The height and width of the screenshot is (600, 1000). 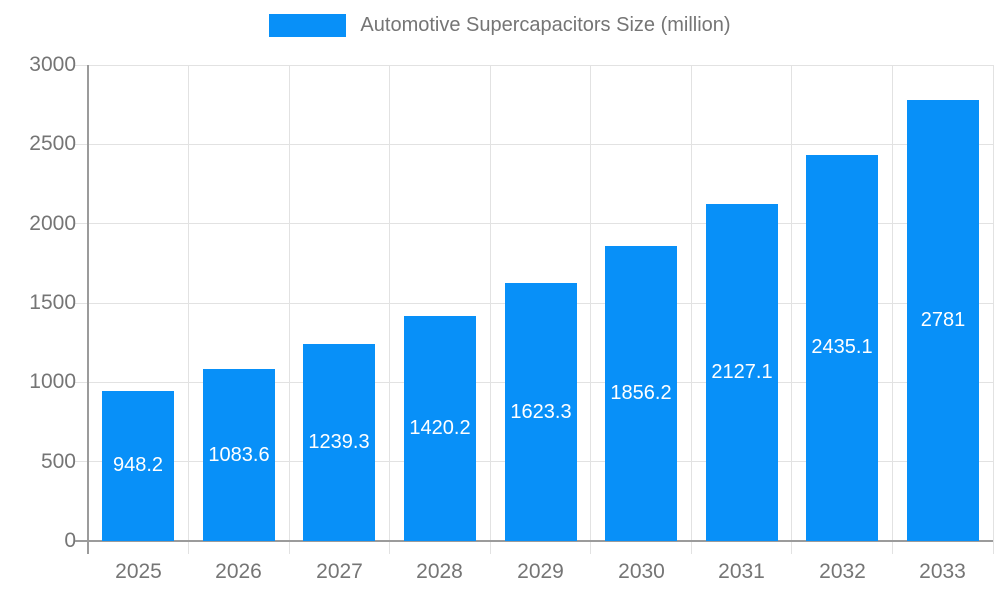 What do you see at coordinates (842, 571) in the screenshot?
I see `x-axis-category-label: 2032` at bounding box center [842, 571].